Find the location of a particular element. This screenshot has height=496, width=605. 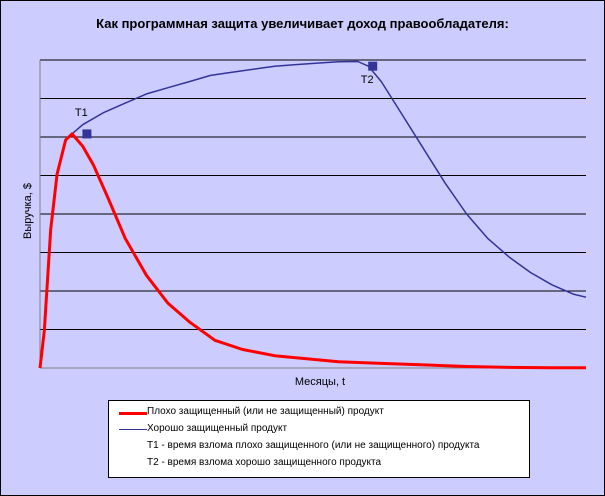

y-axis-label: Выручка, $ is located at coordinates (28, 211).